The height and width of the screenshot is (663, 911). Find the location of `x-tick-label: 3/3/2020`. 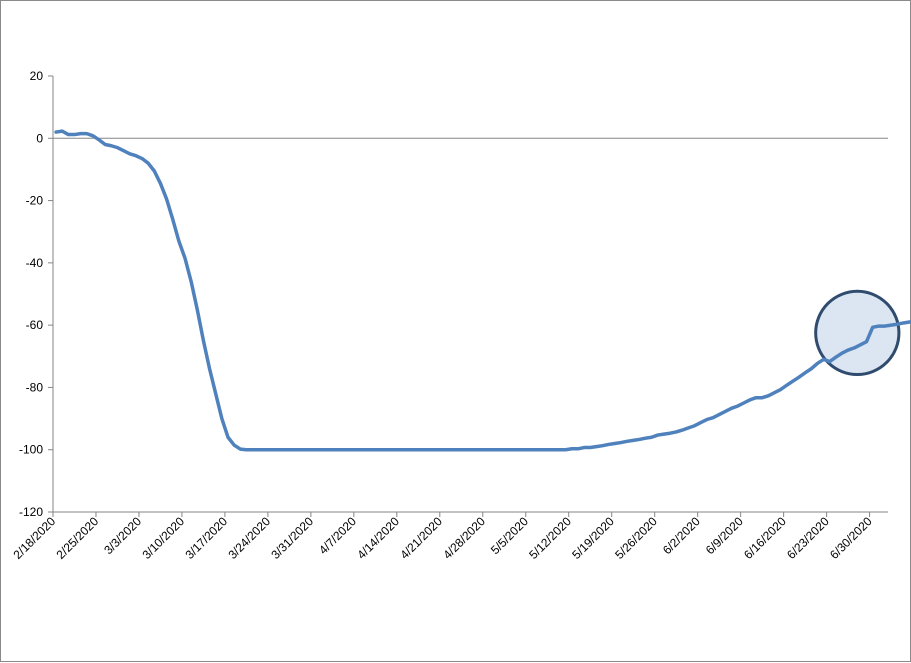

x-tick-label: 3/3/2020 is located at coordinates (122, 535).